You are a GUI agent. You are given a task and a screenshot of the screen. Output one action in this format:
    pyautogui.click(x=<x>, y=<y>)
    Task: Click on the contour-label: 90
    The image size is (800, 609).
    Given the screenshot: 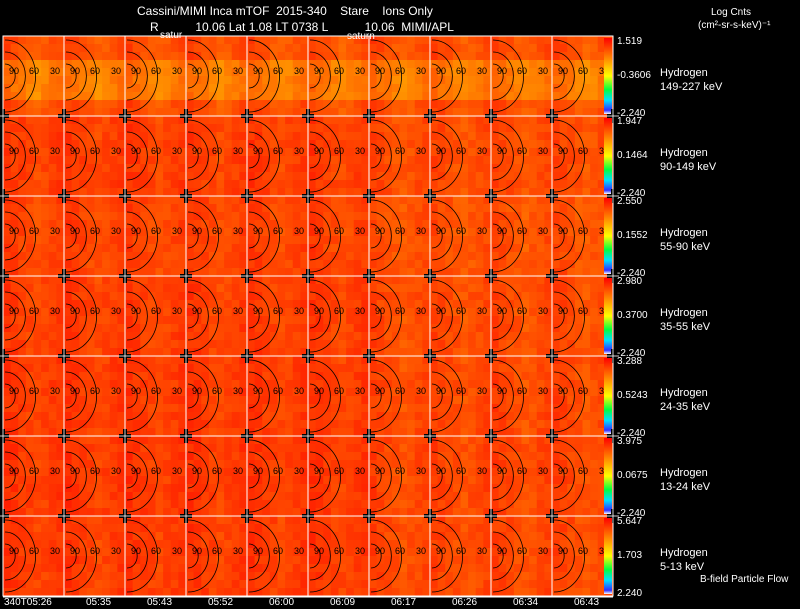 What is the action you would take?
    pyautogui.click(x=197, y=471)
    